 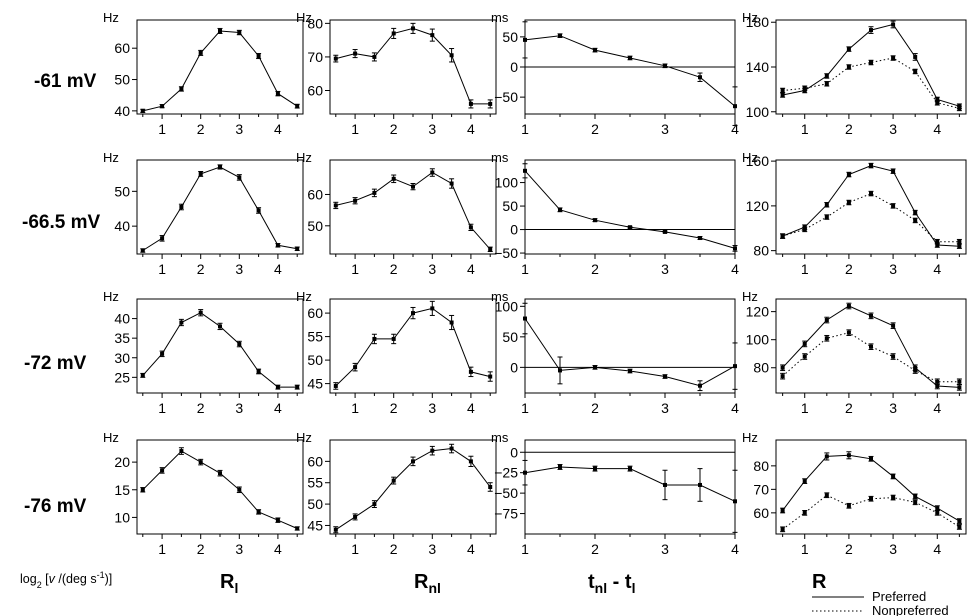 What do you see at coordinates (203, 352) in the screenshot?
I see `panel-r2-c0: 1 2 3 425303540Hz` at bounding box center [203, 352].